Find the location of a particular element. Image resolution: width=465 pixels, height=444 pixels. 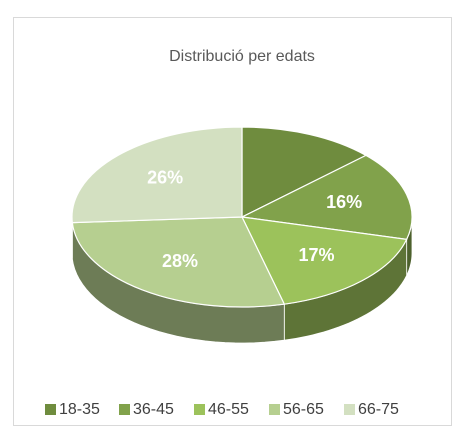

legend-label: 56-65 is located at coordinates (303, 409).